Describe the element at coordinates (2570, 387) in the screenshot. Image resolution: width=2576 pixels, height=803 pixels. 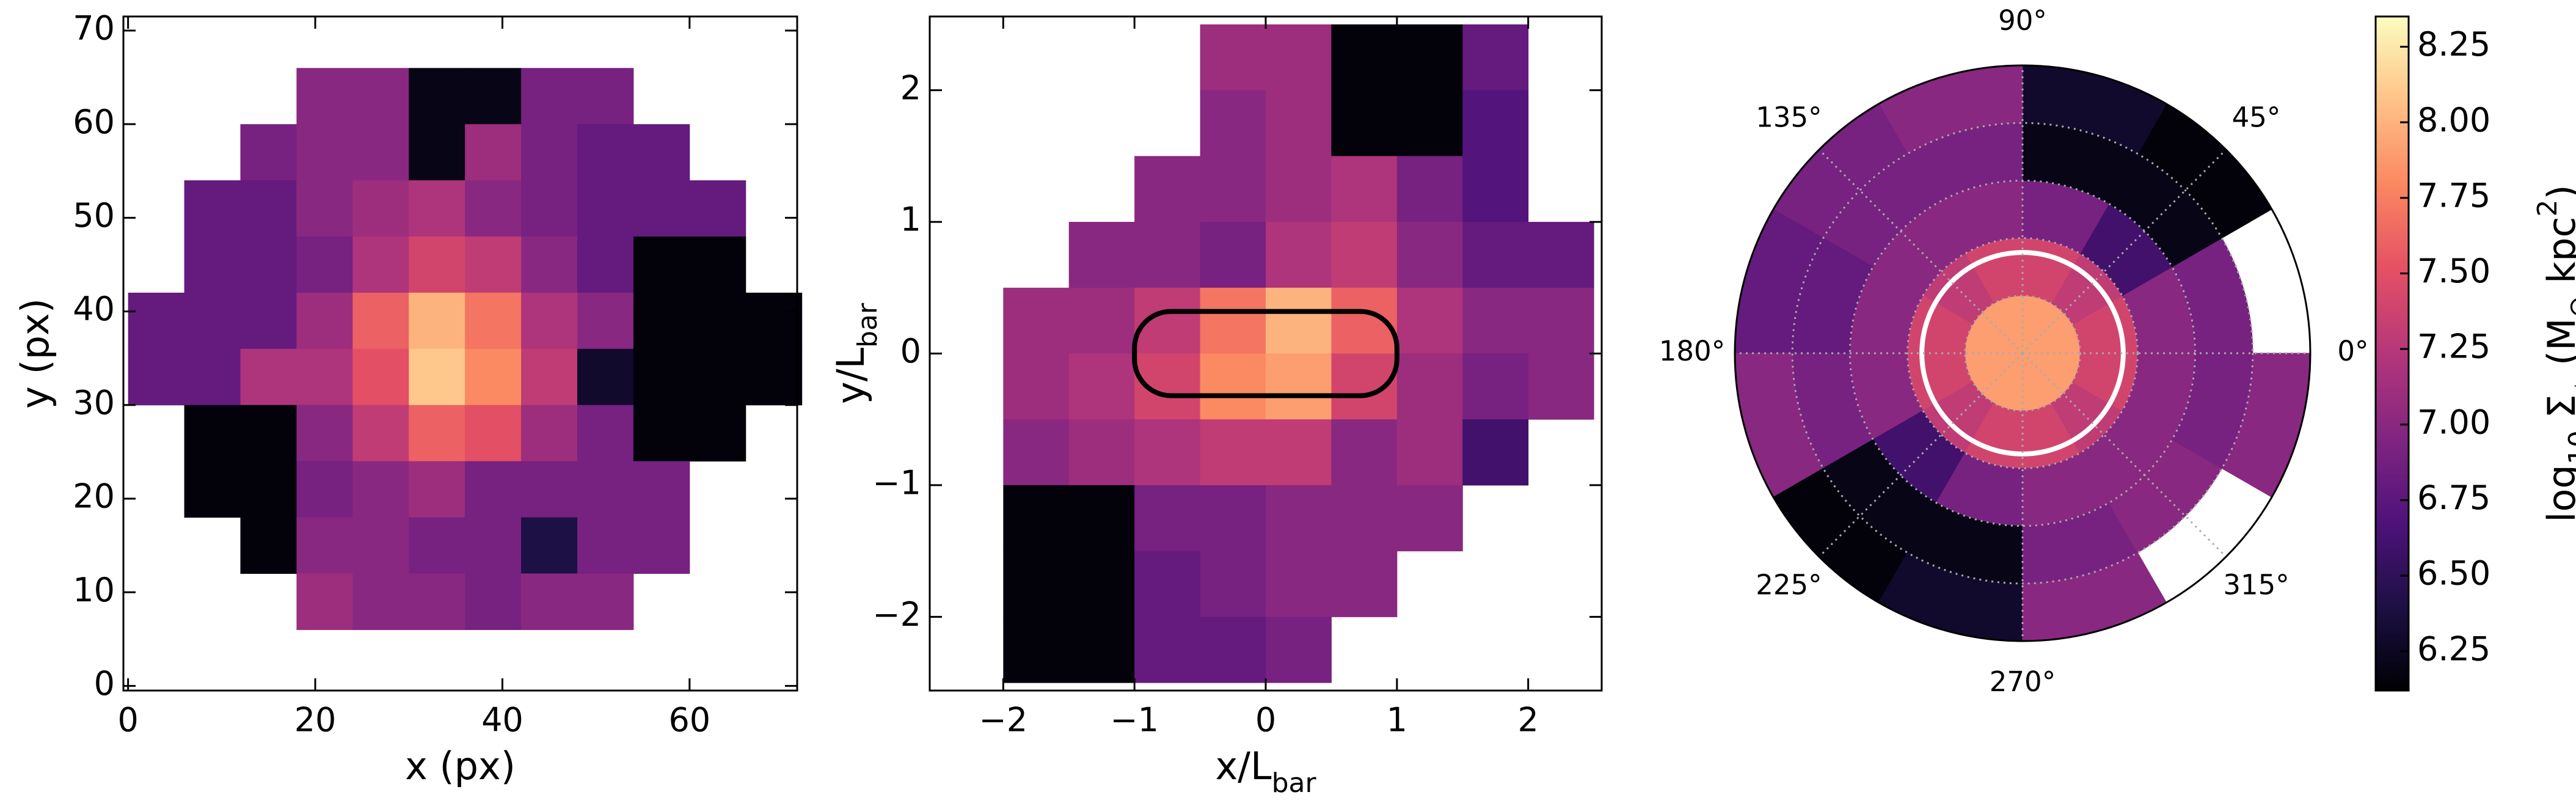
I see `label-part: ⋆` at that location.